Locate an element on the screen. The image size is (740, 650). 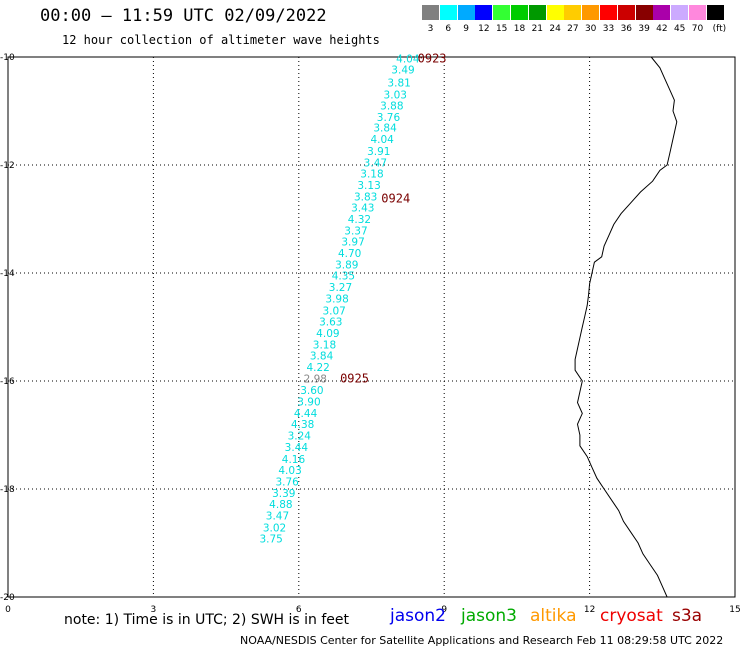
wave-height-label: 4.16 is located at coordinates (294, 460).